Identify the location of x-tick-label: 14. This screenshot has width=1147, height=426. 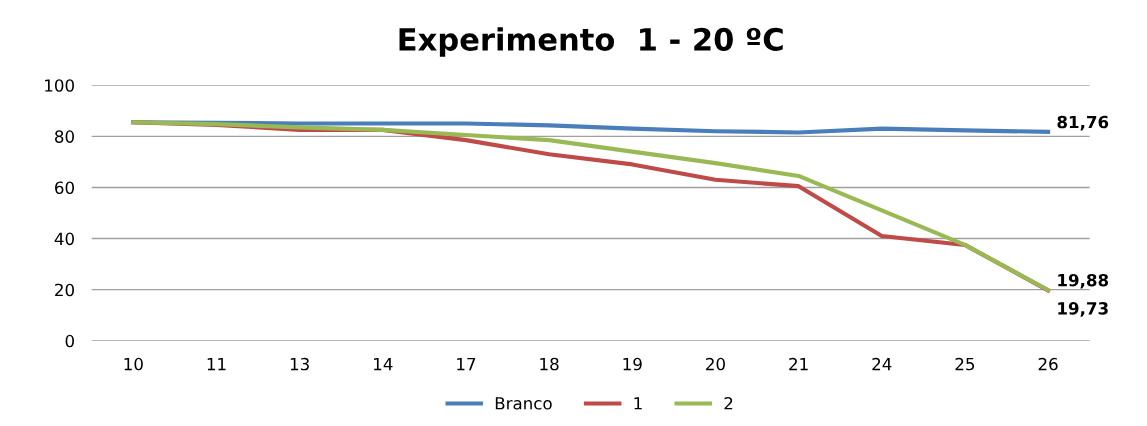
(383, 364).